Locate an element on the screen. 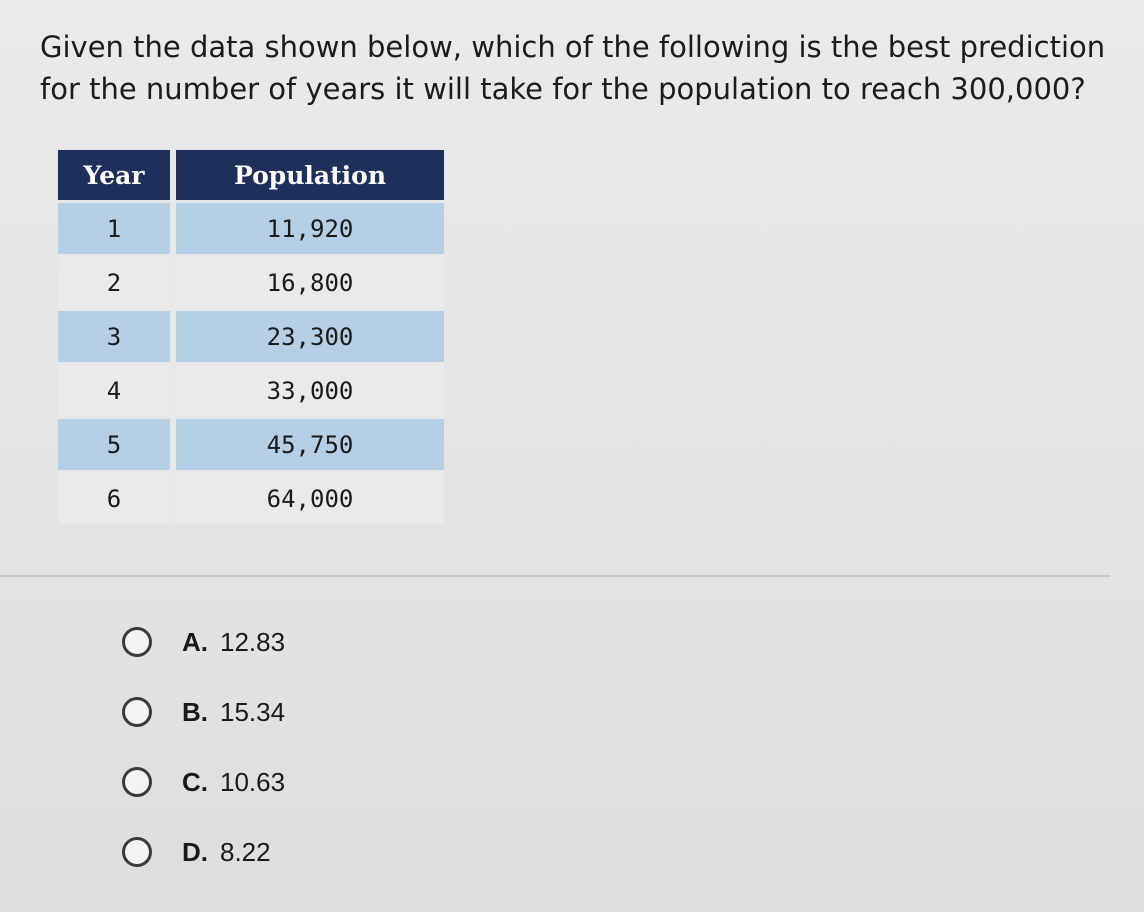 This screenshot has height=912, width=1144. table-row: 2 16,800 is located at coordinates (251, 281).